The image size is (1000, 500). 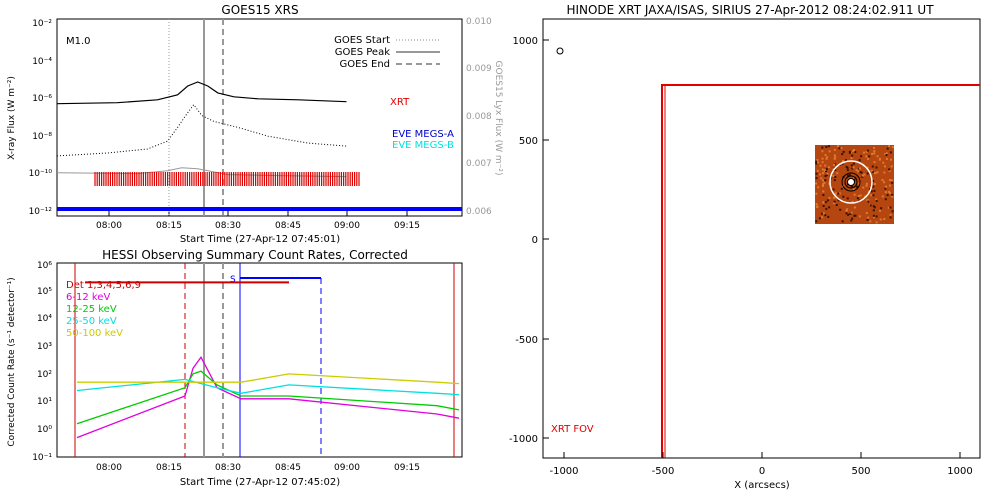 What do you see at coordinates (760, 471) in the screenshot?
I see `xrt-x-ticks: -1000 -500 0 500 1000` at bounding box center [760, 471].